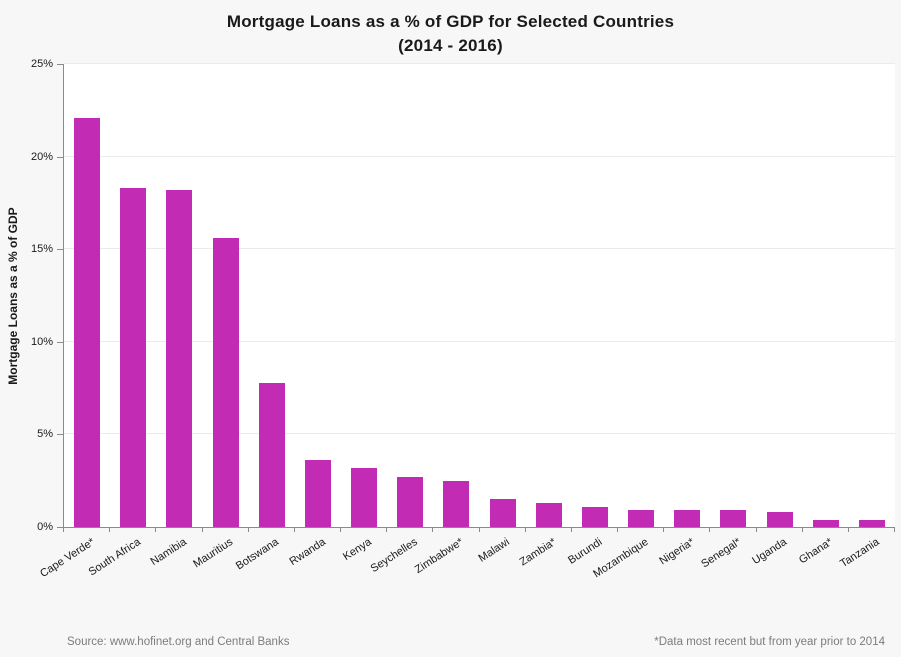 The width and height of the screenshot is (901, 657). Describe the element at coordinates (410, 502) in the screenshot. I see `bar-seychelles` at that location.